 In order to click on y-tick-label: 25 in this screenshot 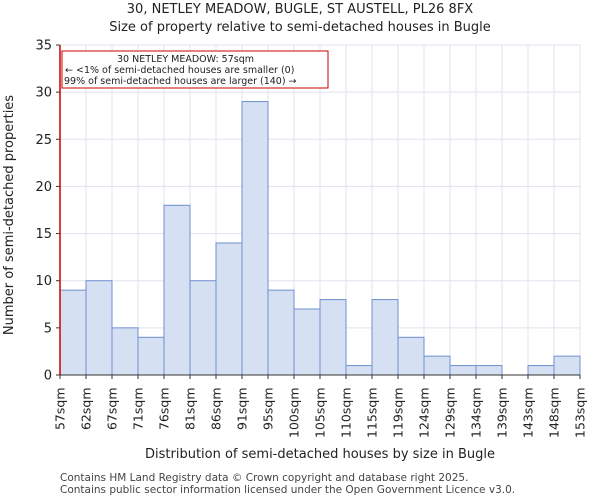, I will do `click(43, 140)`.